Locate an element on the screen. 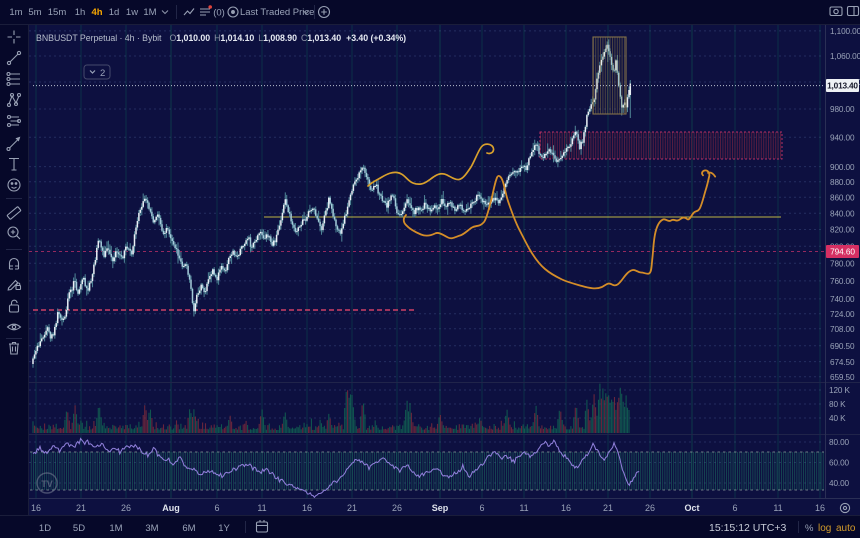 This screenshot has height=538, width=860. svg-text: 2 is located at coordinates (102, 73).